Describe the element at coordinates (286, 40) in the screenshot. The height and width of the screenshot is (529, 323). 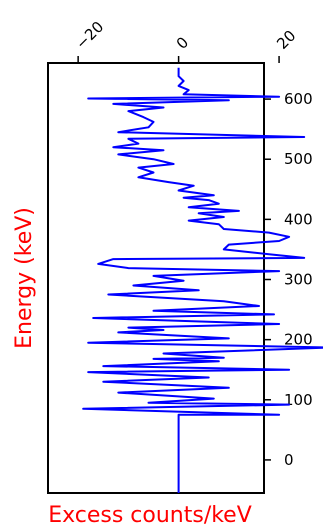
I see `x-tick-label: 20` at that location.